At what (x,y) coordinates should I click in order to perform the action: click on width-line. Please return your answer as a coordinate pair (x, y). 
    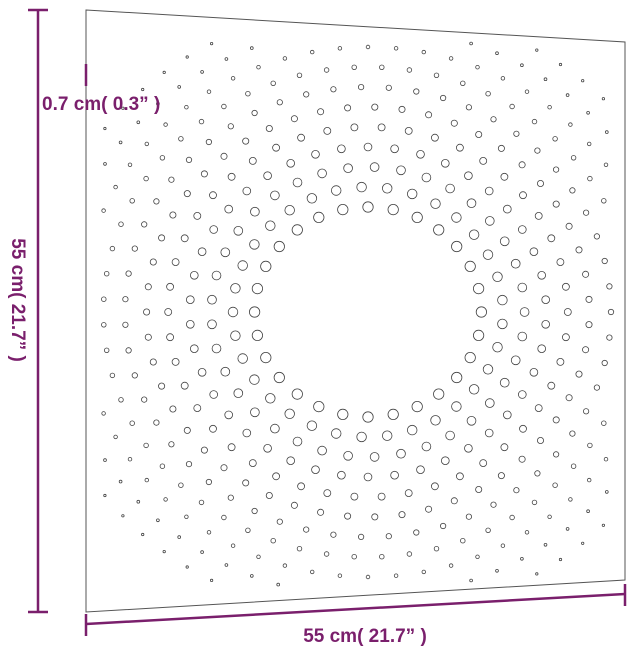
    Looking at the image, I should click on (355, 609).